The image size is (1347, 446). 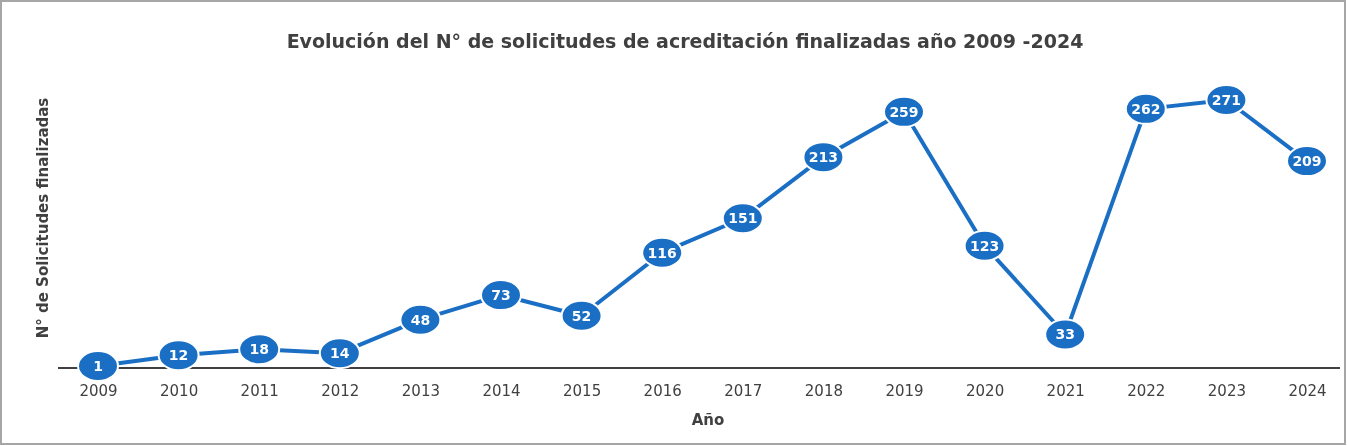 What do you see at coordinates (662, 252) in the screenshot?
I see `data-label: 116` at bounding box center [662, 252].